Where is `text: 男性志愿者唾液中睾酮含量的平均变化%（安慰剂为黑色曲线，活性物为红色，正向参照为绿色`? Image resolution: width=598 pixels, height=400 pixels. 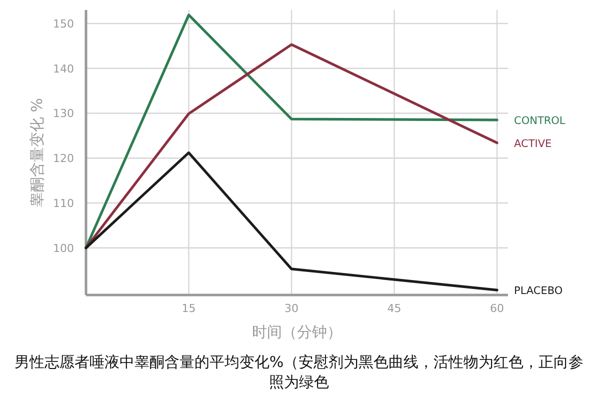 text: 男性志愿者唾液中睾酮含量的平均变化%（安慰剂为黑色曲线，活性物为红色，正向参照为绿色 is located at coordinates (299, 372).